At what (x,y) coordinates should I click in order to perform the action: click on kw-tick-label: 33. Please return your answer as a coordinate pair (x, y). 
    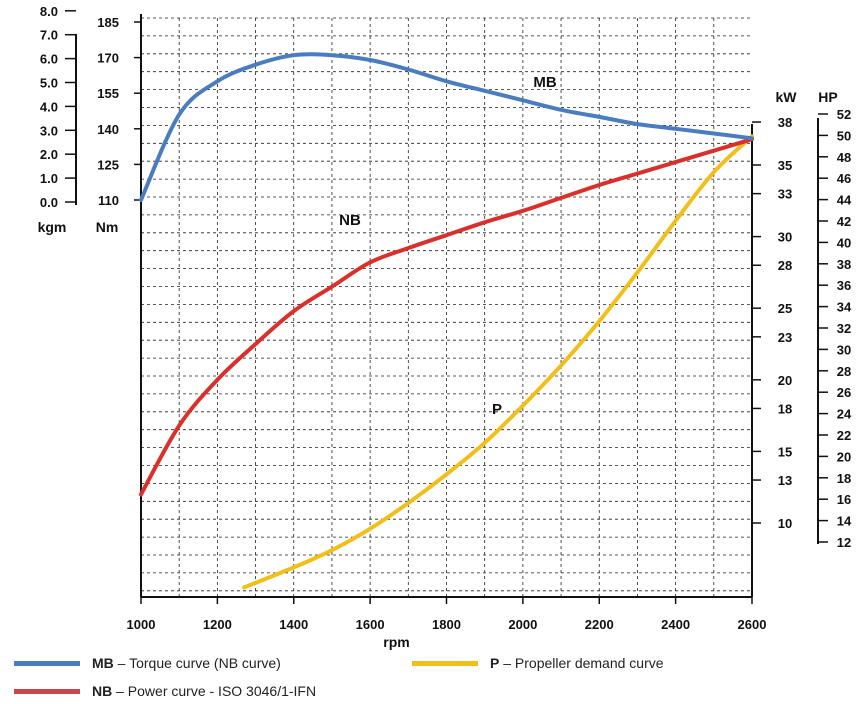
    Looking at the image, I should click on (785, 194).